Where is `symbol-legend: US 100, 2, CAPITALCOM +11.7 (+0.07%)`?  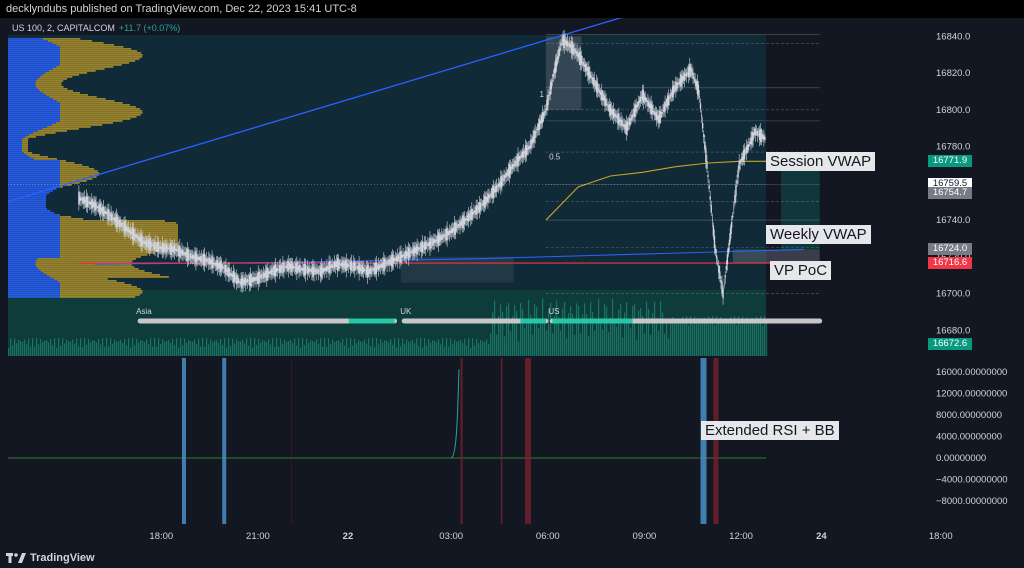
symbol-legend: US 100, 2, CAPITALCOM +11.7 (+0.07%) is located at coordinates (96, 28).